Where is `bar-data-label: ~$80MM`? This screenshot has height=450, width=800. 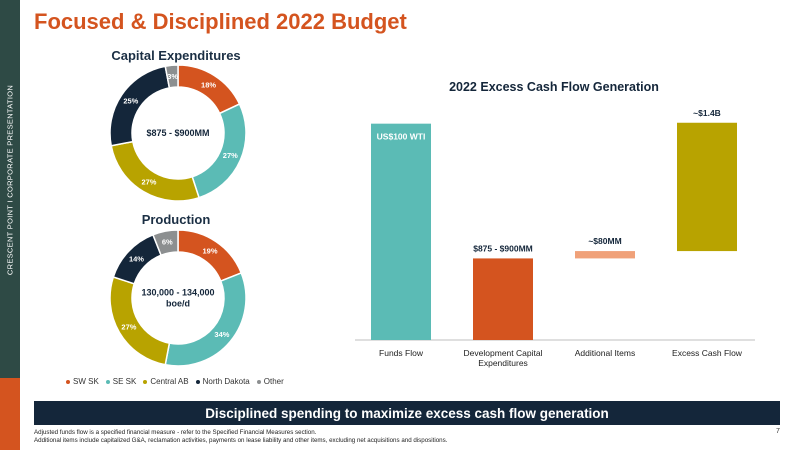
bar-data-label: ~$80MM is located at coordinates (604, 241).